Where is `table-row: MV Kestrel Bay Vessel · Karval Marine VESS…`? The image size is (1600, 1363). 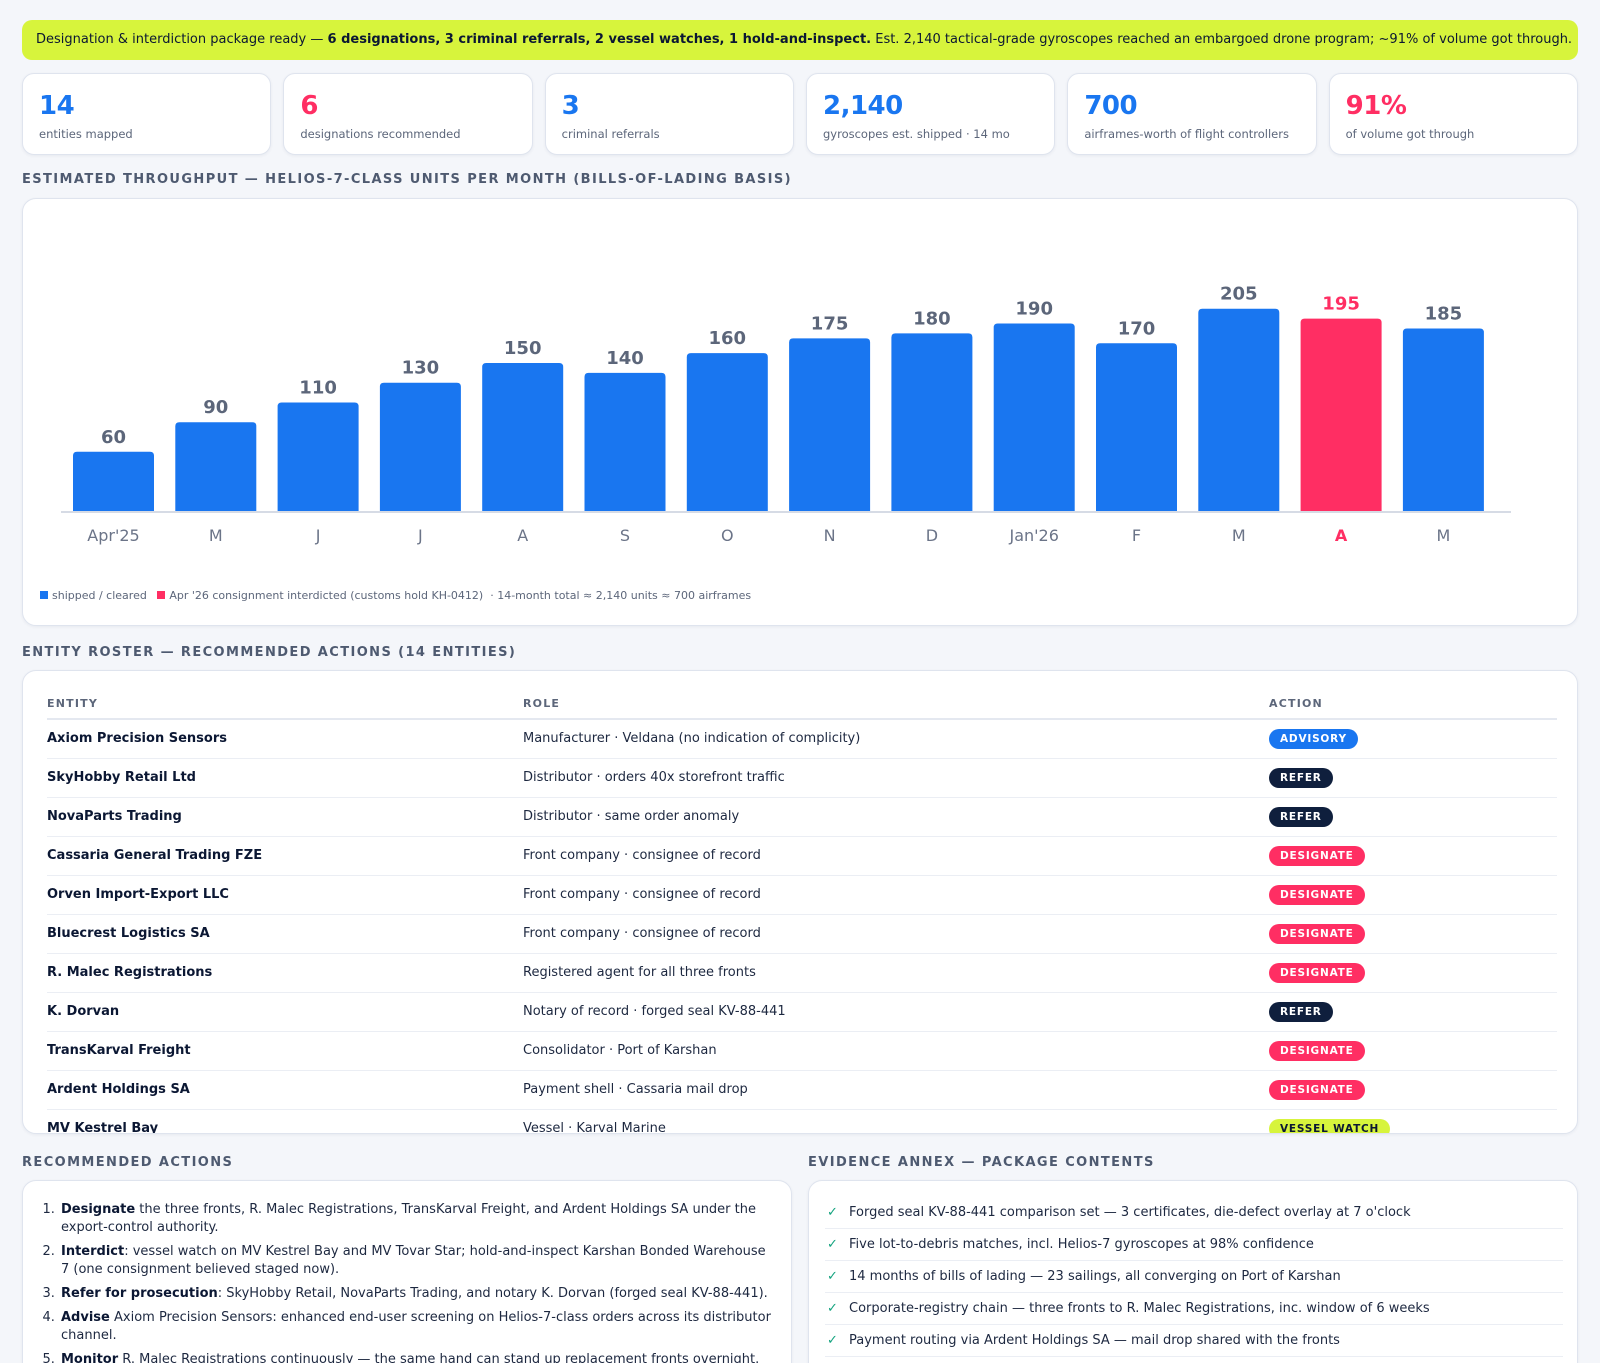 table-row: MV Kestrel Bay Vessel · Karval Marine VESS… is located at coordinates (802, 1121).